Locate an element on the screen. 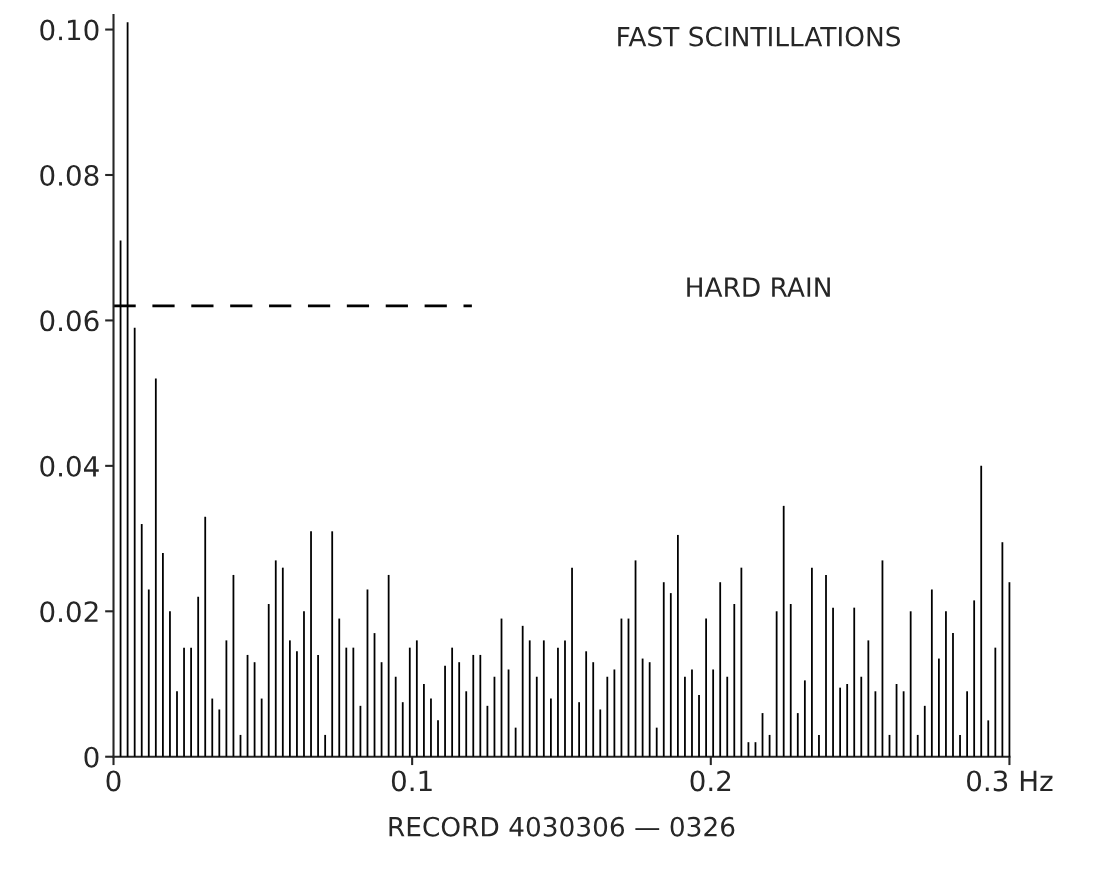 This screenshot has width=1102, height=883. chart-title: FAST SCINTILLATIONS is located at coordinates (759, 36).